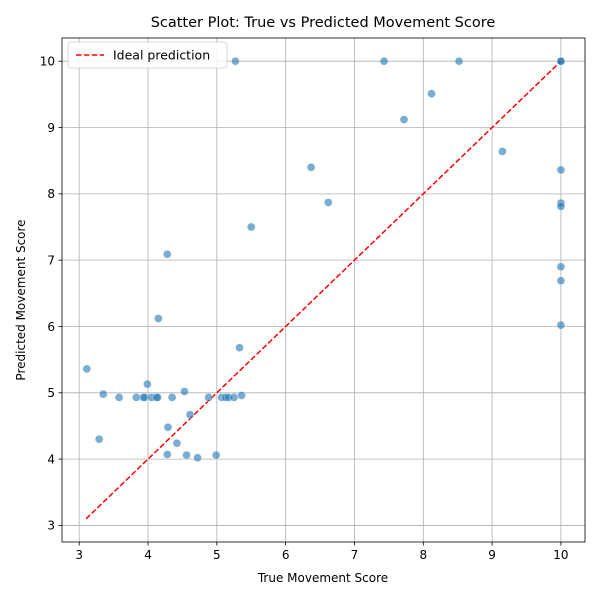  I want to click on legend: Ideal prediction, so click(147, 55).